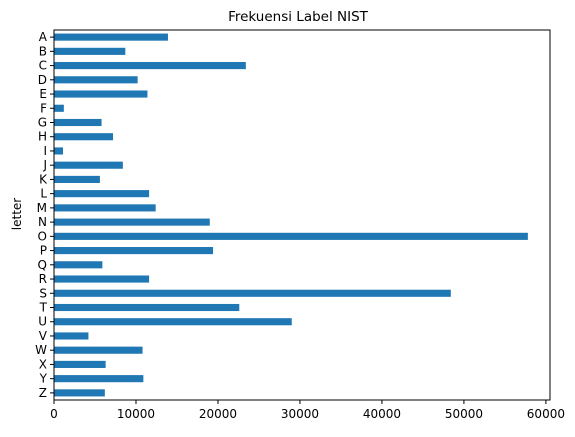  Describe the element at coordinates (84, 137) in the screenshot. I see `bar-h` at that location.